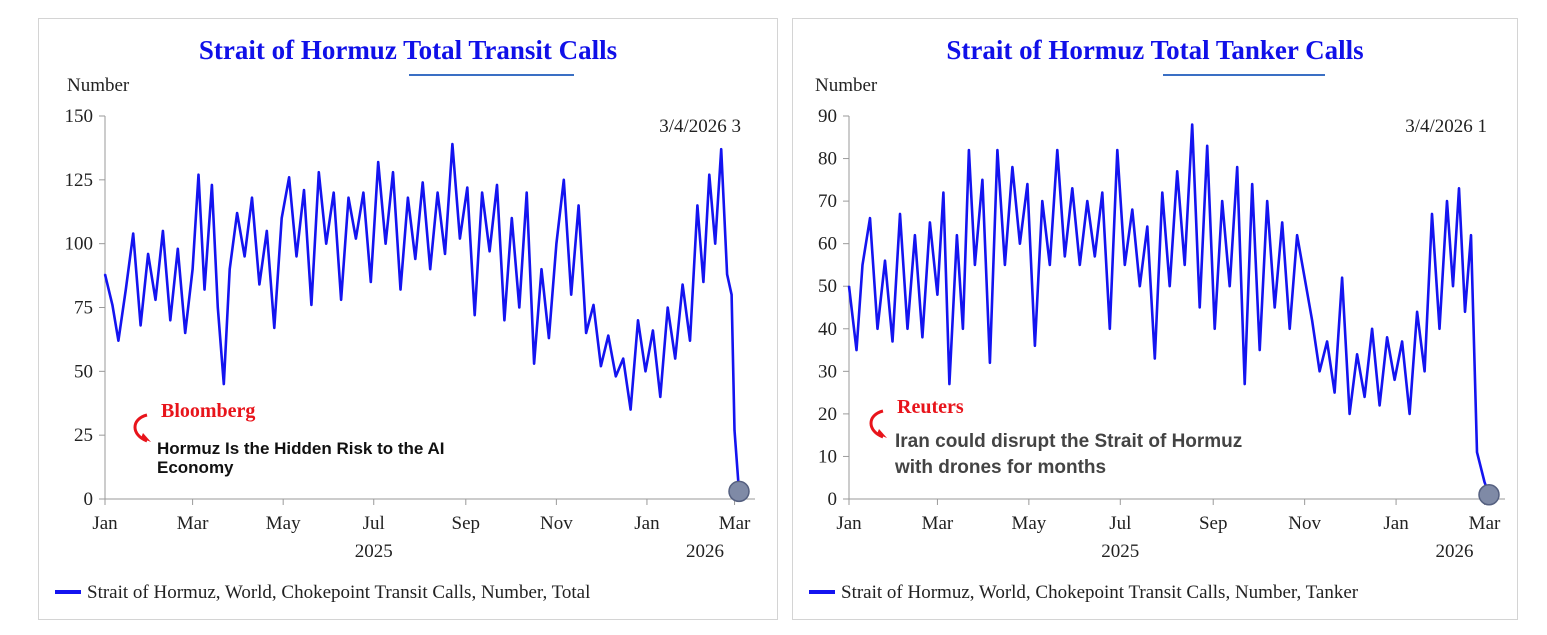 The height and width of the screenshot is (635, 1547). Describe the element at coordinates (878, 424) in the screenshot. I see `curved-arrow-icon` at that location.